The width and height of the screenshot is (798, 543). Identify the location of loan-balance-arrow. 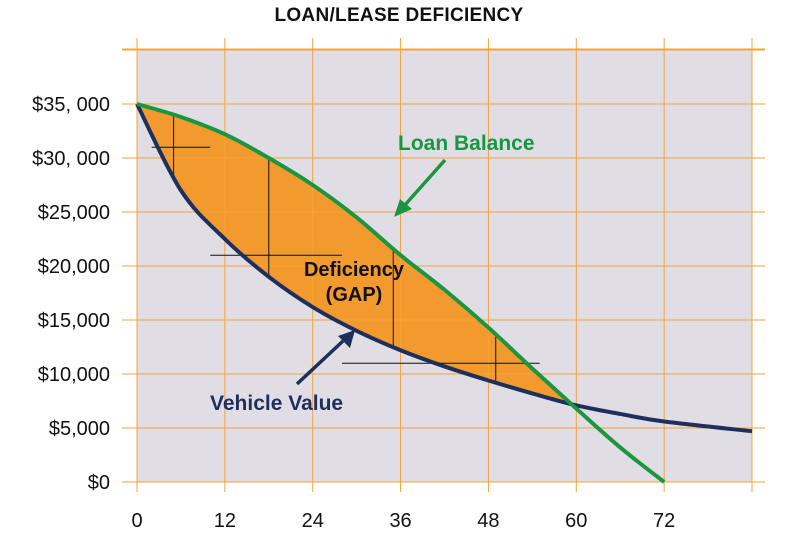
(424, 183).